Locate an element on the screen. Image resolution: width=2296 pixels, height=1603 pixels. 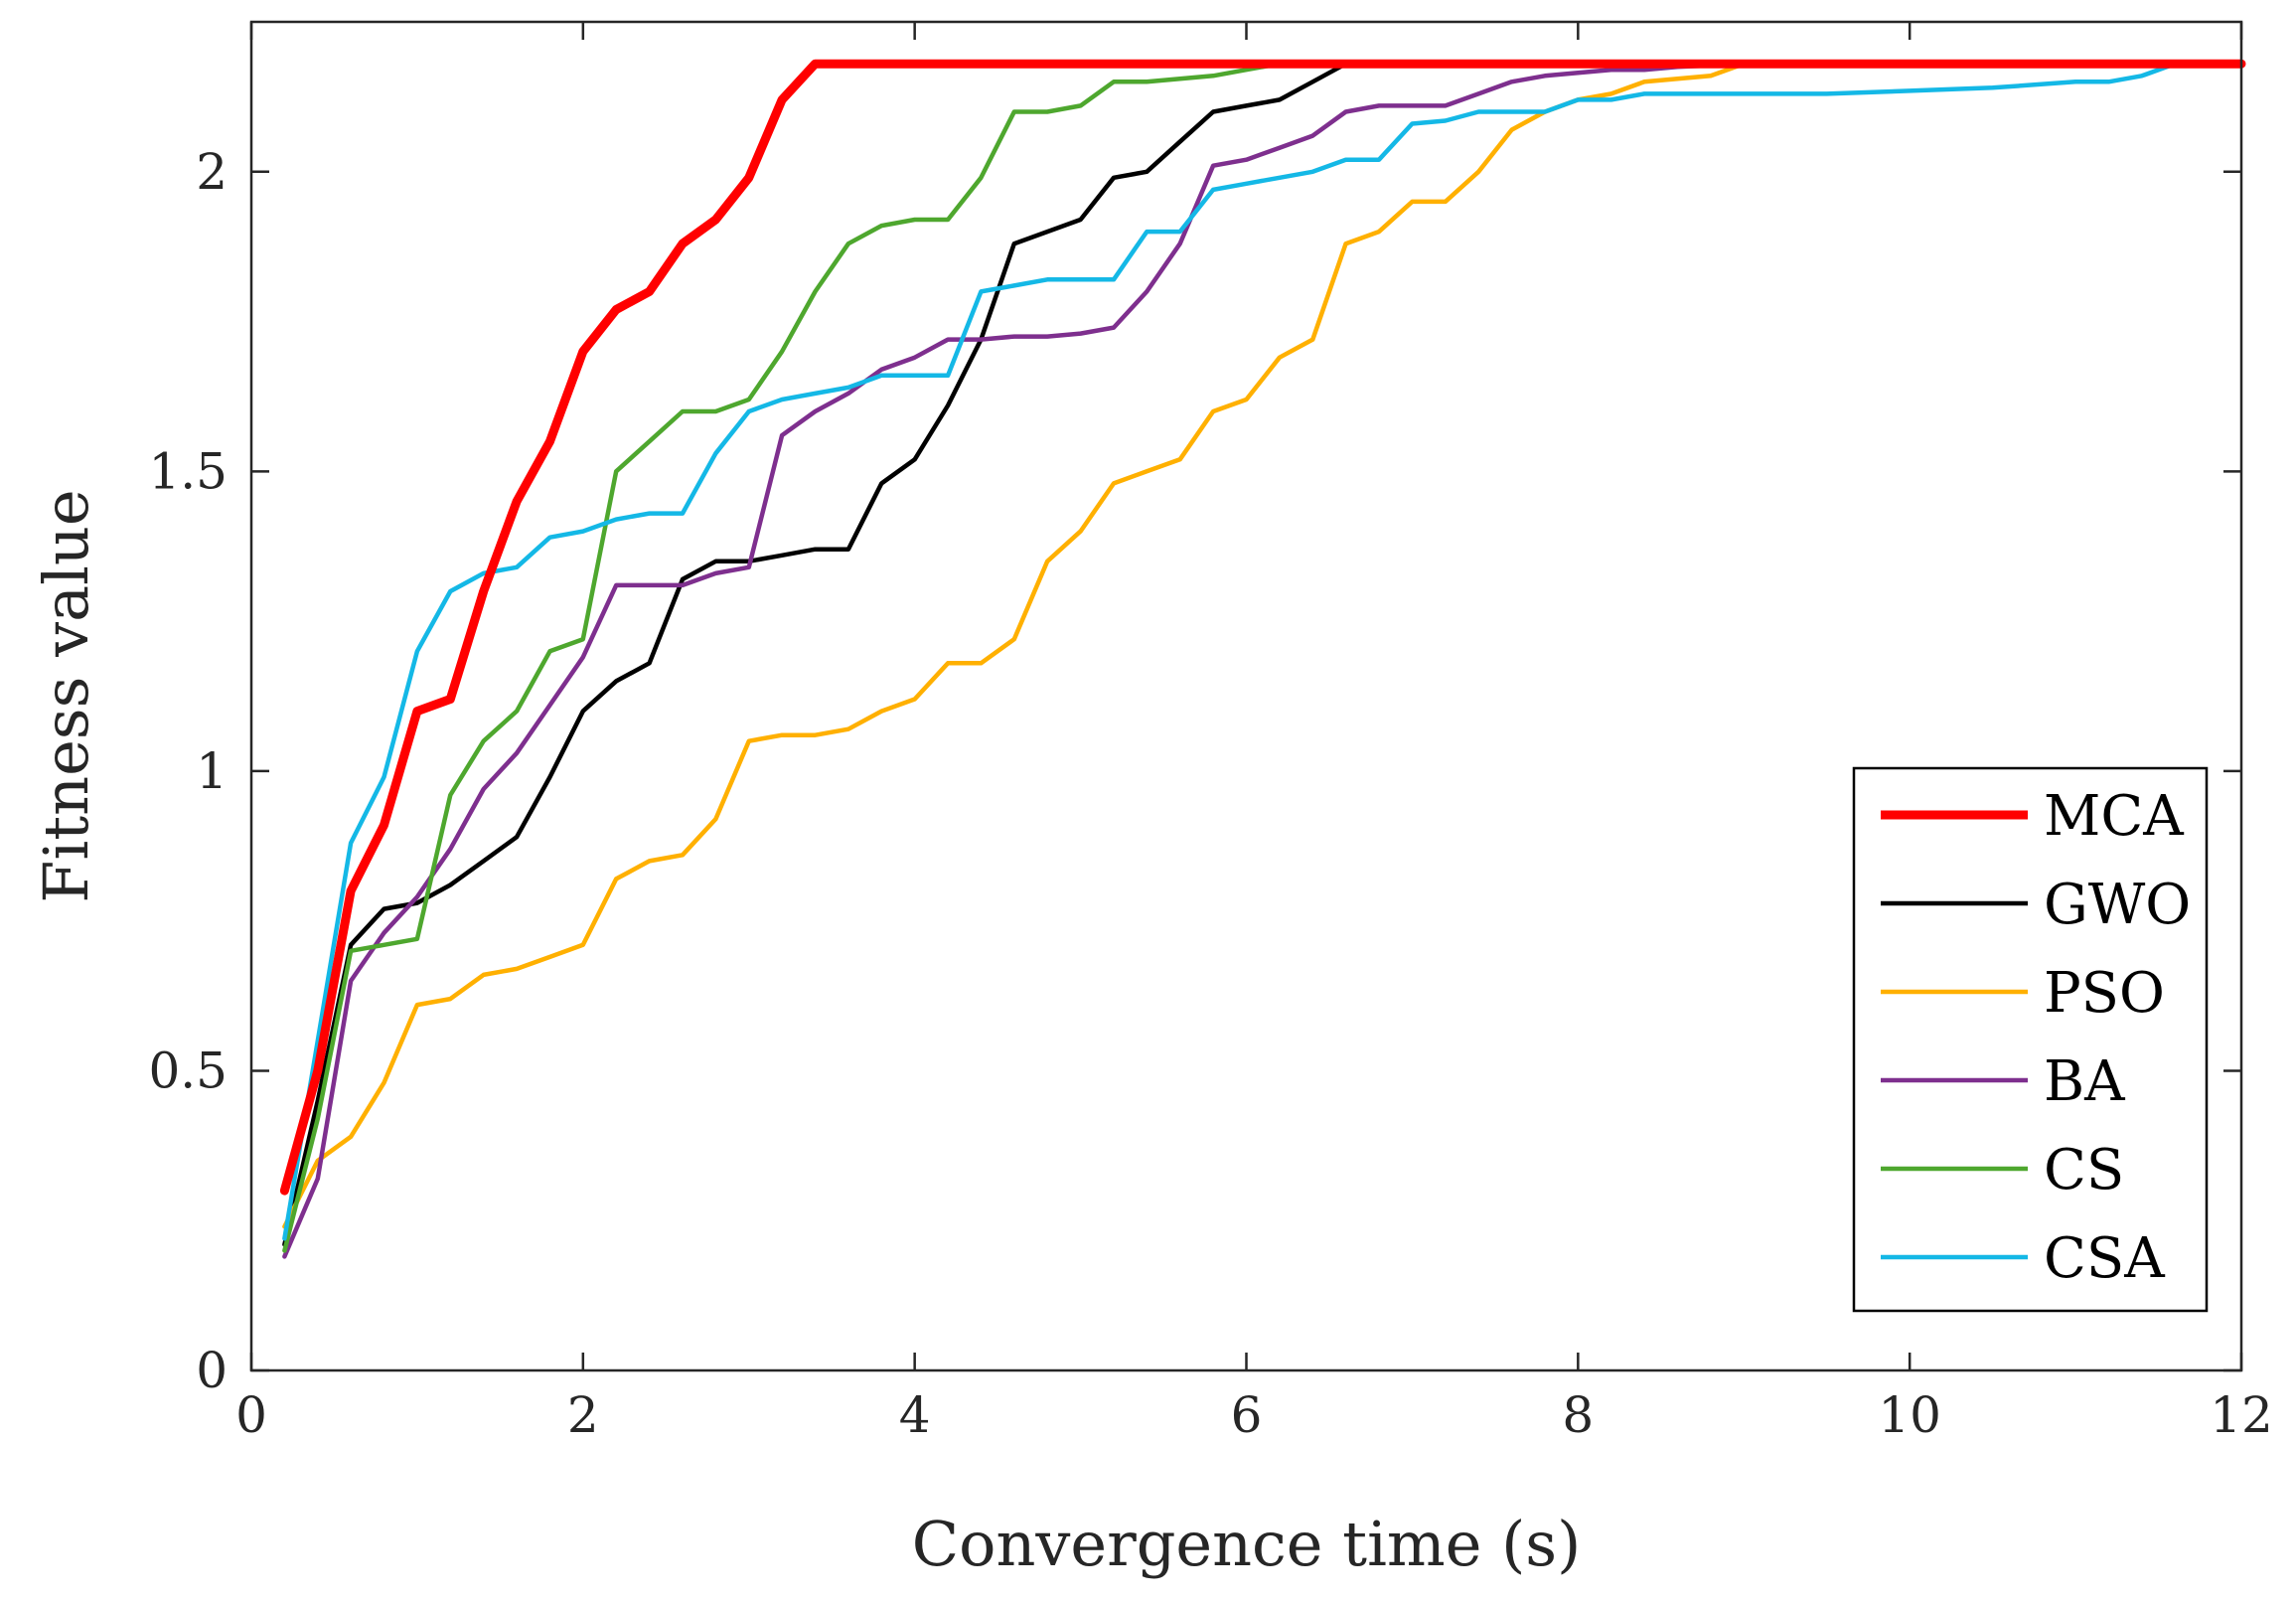
x-tick-label: 10 is located at coordinates (1910, 1415).